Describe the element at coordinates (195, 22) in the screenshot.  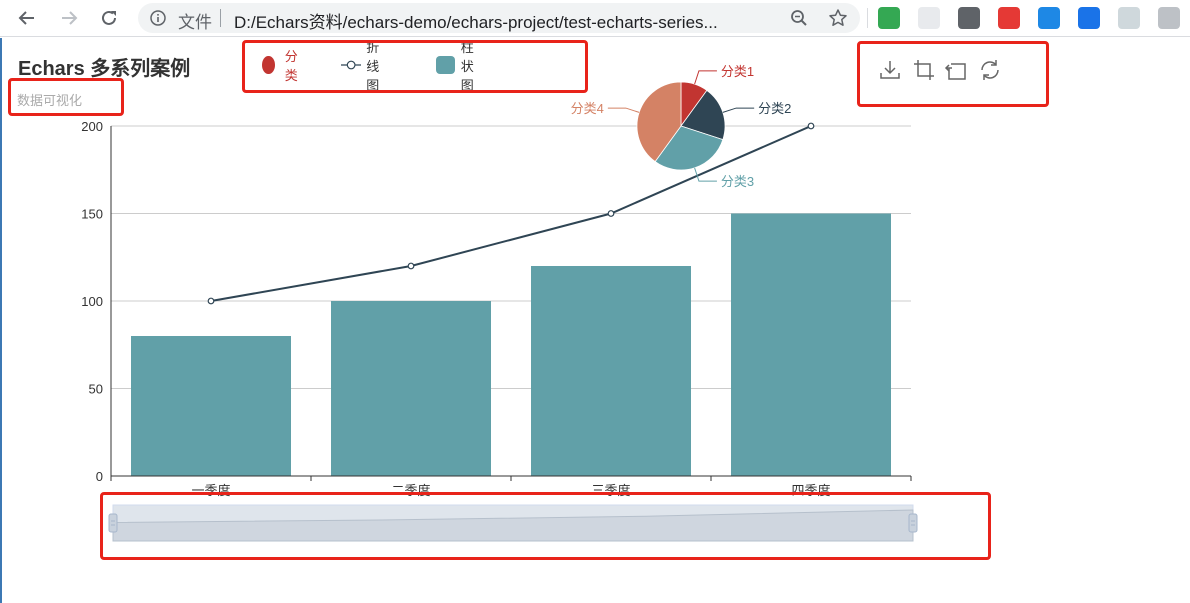
I see `scheme-label: 文件` at that location.